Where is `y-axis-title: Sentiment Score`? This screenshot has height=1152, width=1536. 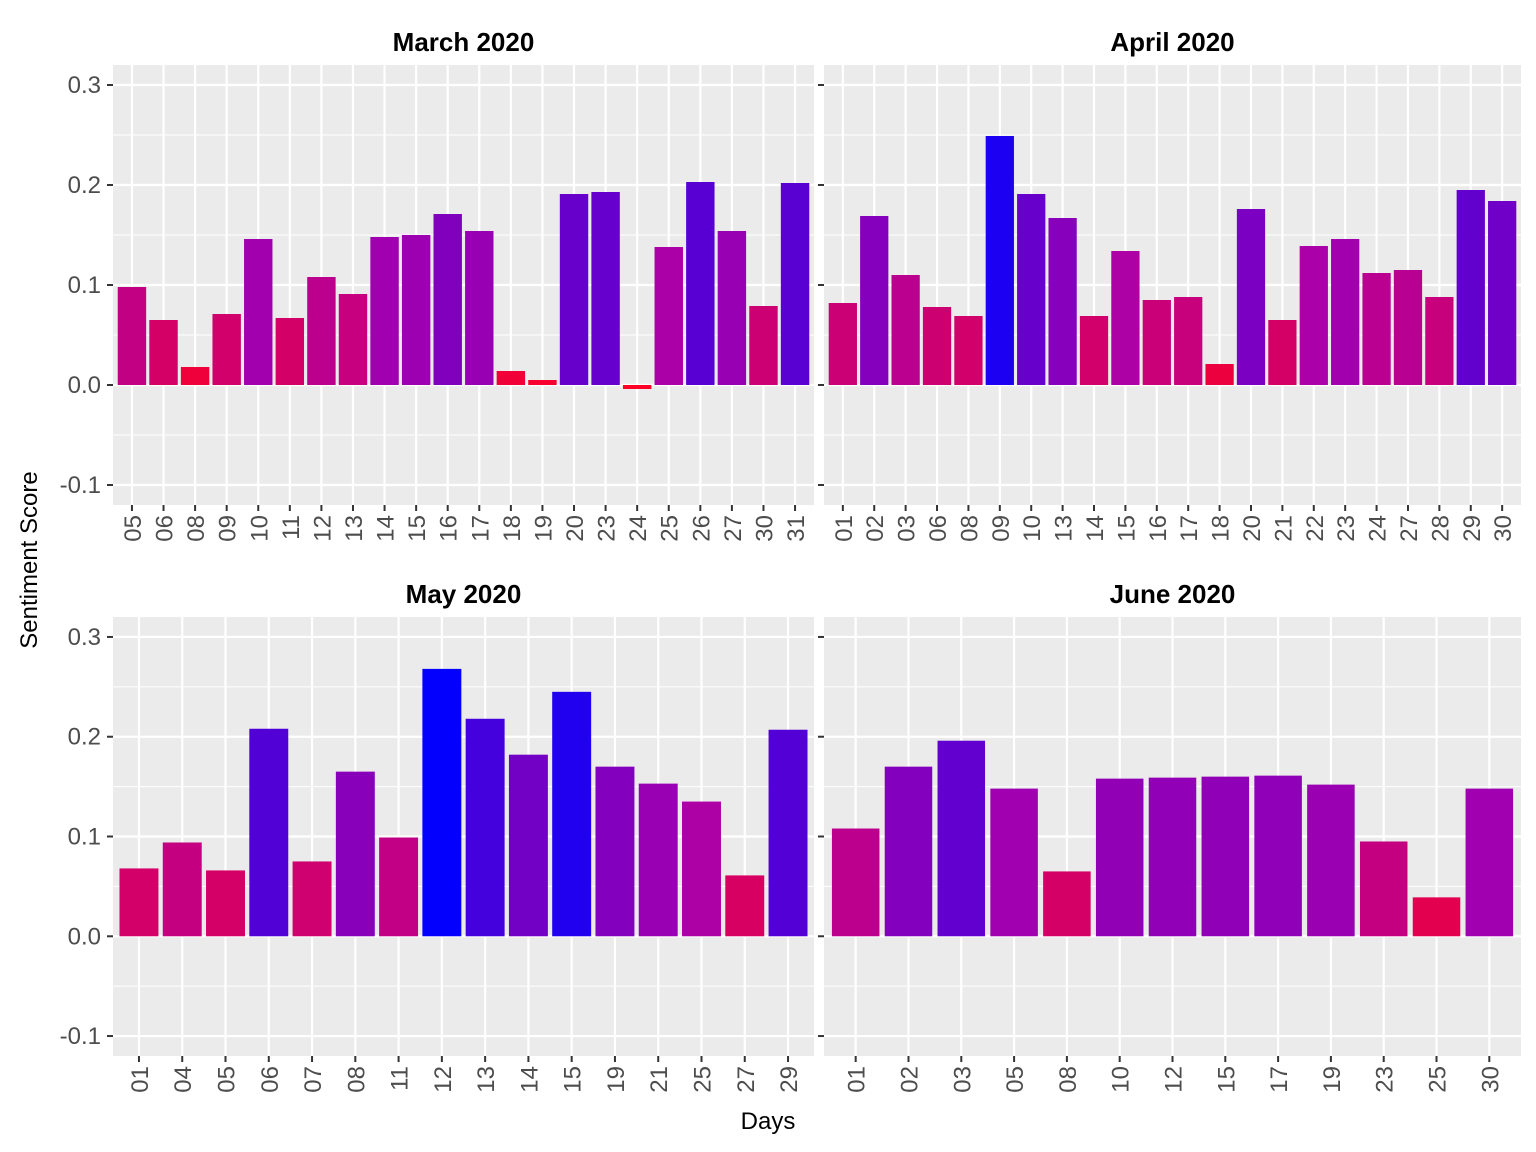
y-axis-title: Sentiment Score is located at coordinates (29, 560).